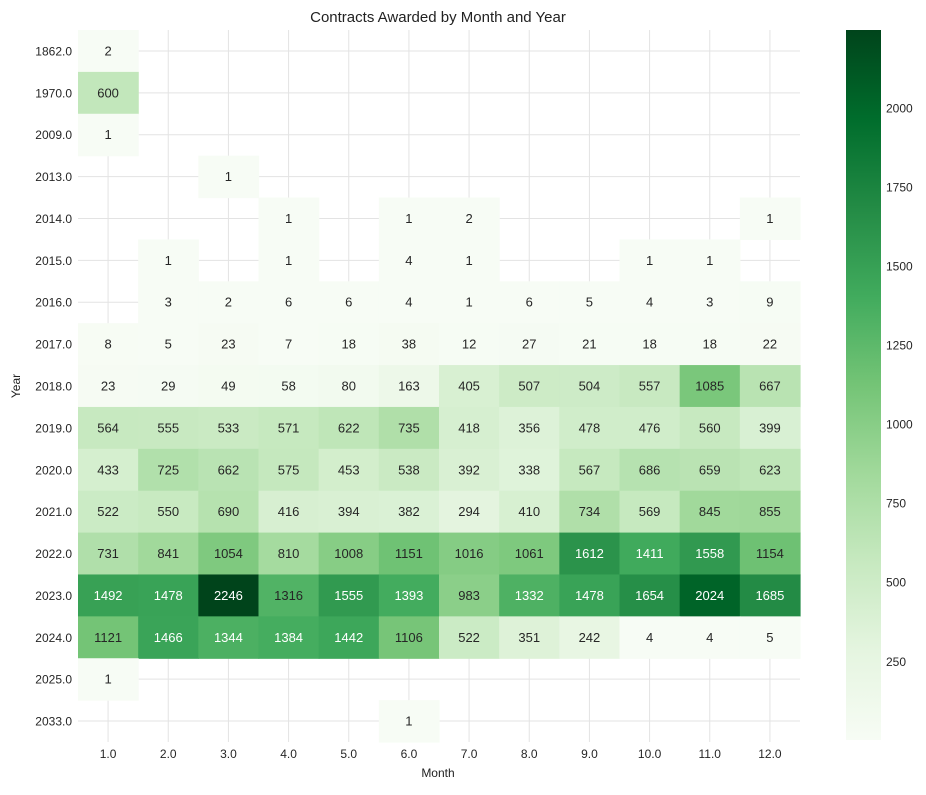 The width and height of the screenshot is (926, 795). What do you see at coordinates (288, 344) in the screenshot?
I see `cell-value-label: 7` at bounding box center [288, 344].